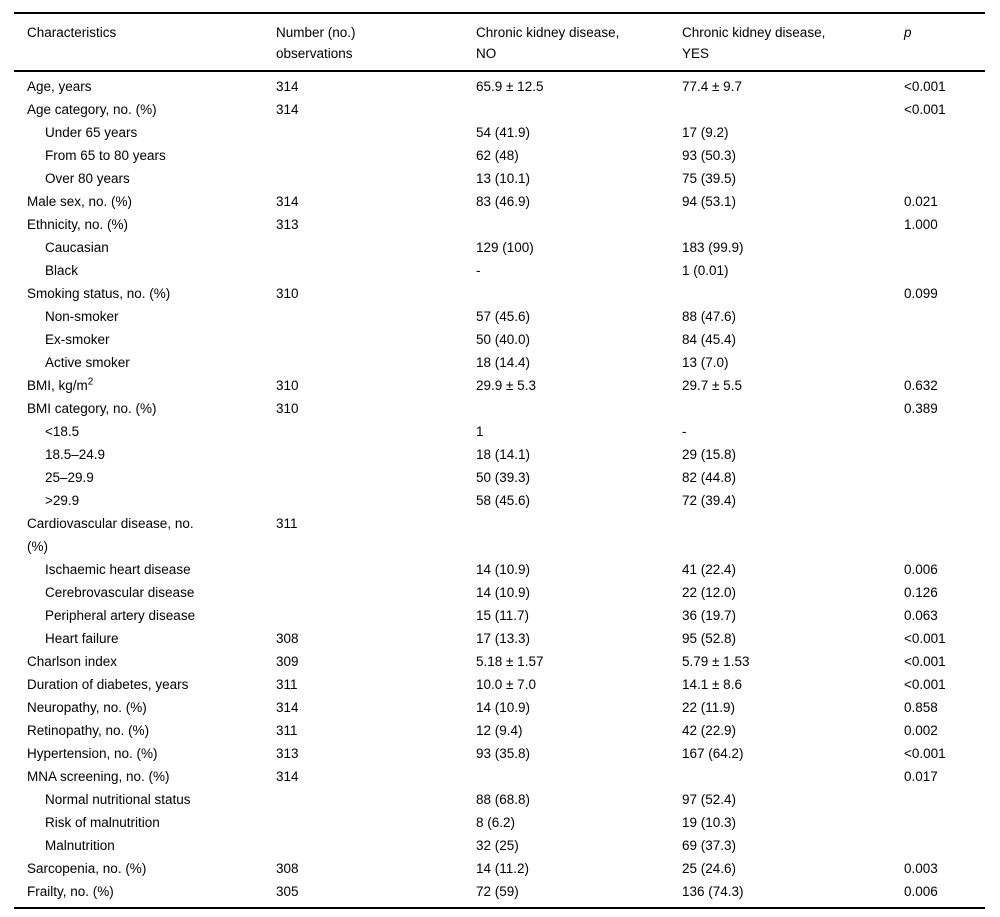 This screenshot has height=917, width=1000. Describe the element at coordinates (713, 891) in the screenshot. I see `cell-ckd-yes: 136 (74.3)` at that location.